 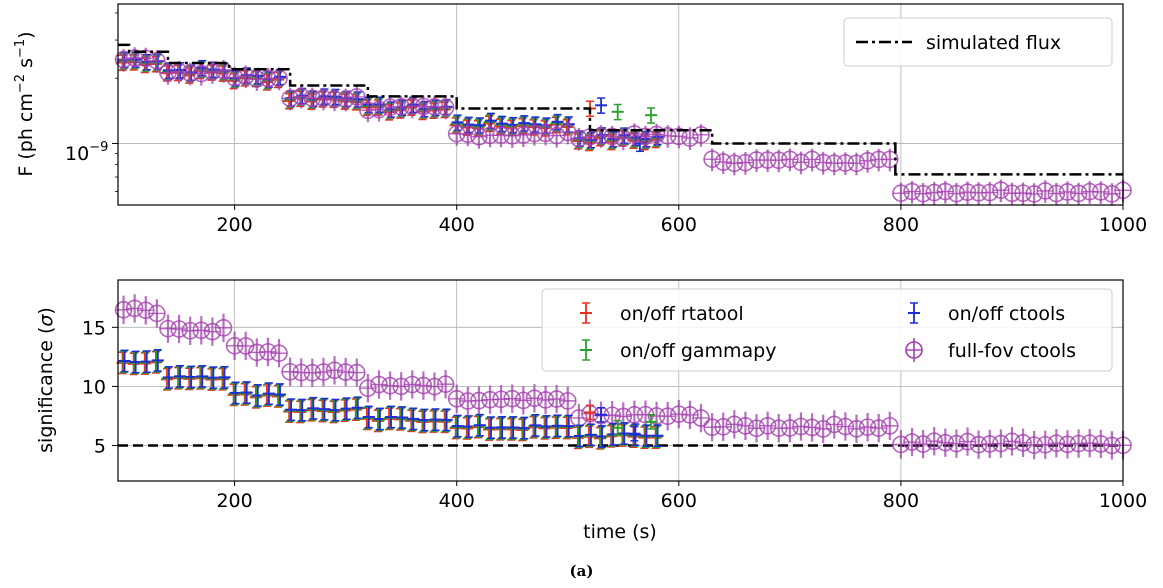 I want to click on figure-caption: (a), so click(x=581, y=571).